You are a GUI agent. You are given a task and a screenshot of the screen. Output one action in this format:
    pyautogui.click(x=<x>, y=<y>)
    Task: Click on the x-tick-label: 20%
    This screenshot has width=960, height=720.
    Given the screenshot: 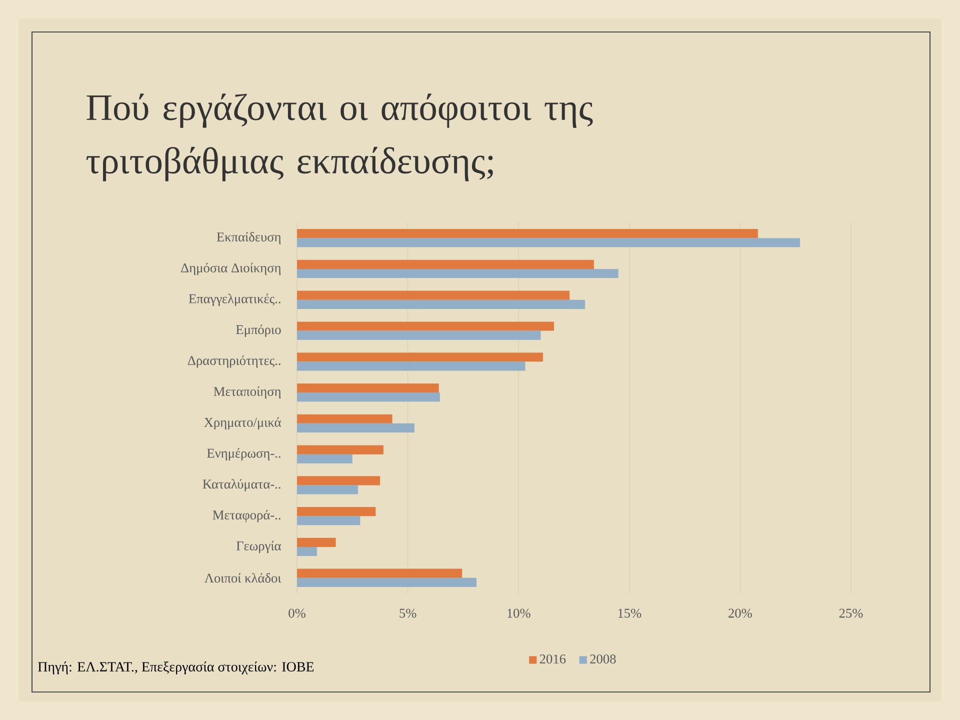 What is the action you would take?
    pyautogui.click(x=740, y=613)
    